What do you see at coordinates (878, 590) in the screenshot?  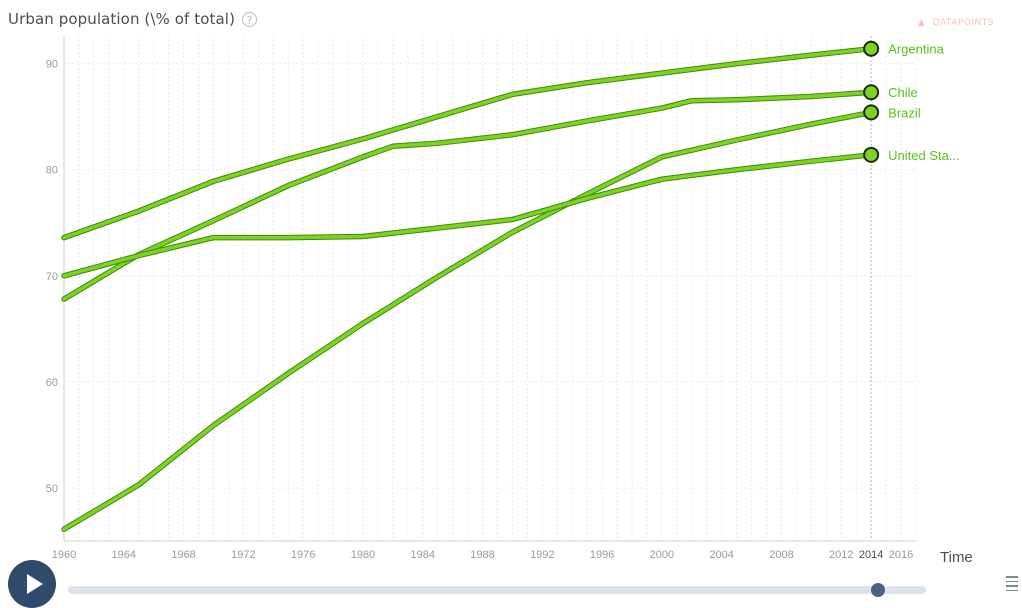 I see `timeslider-handle` at bounding box center [878, 590].